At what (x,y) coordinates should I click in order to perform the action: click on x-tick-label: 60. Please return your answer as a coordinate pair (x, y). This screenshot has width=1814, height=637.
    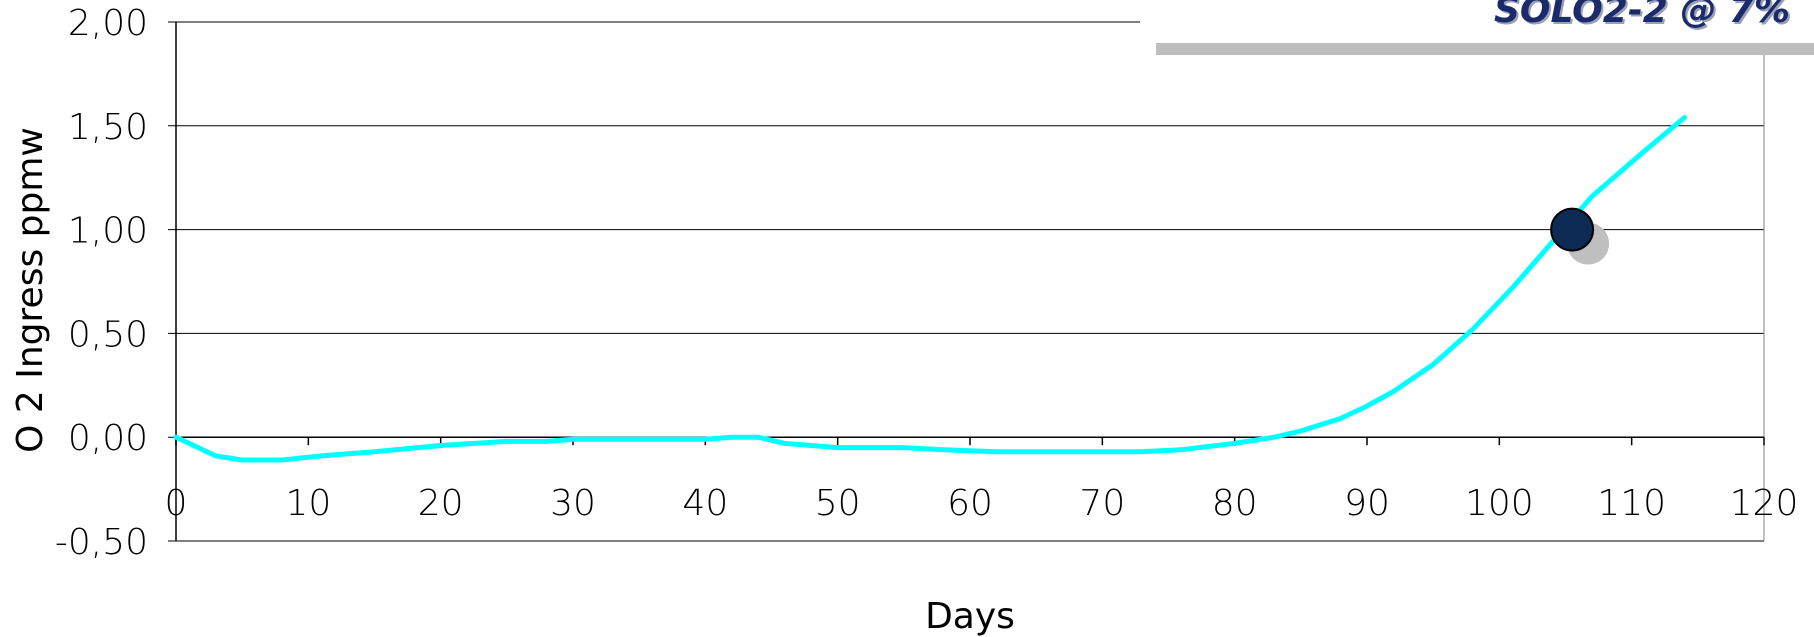
    Looking at the image, I should click on (970, 503).